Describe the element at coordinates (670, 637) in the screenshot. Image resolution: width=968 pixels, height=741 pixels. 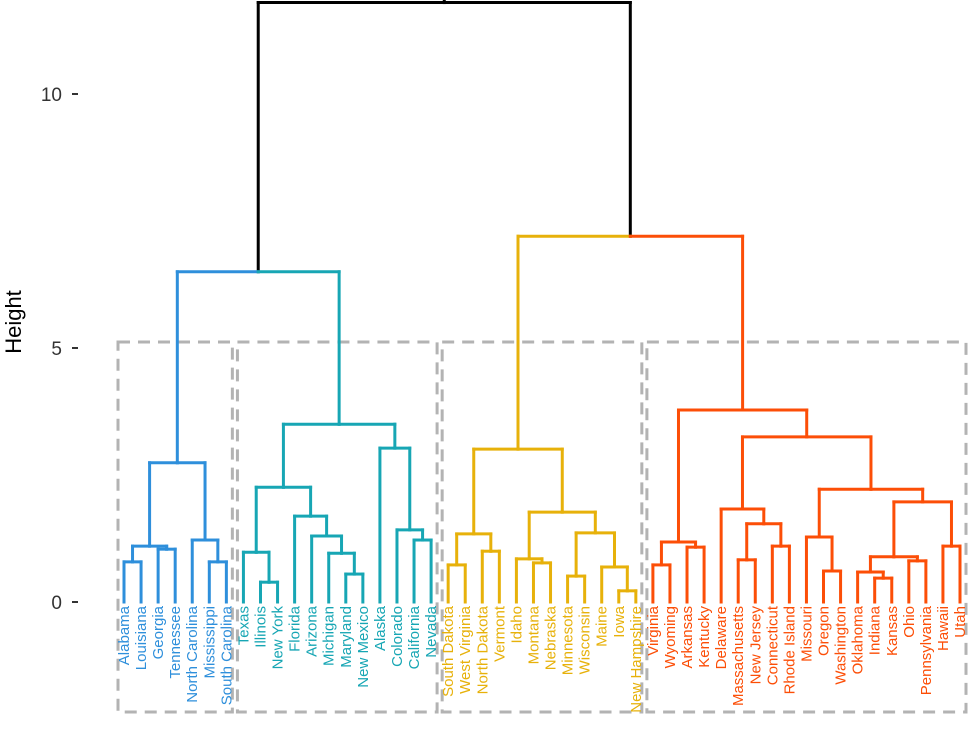
I see `leaf-label: Wyoming` at that location.